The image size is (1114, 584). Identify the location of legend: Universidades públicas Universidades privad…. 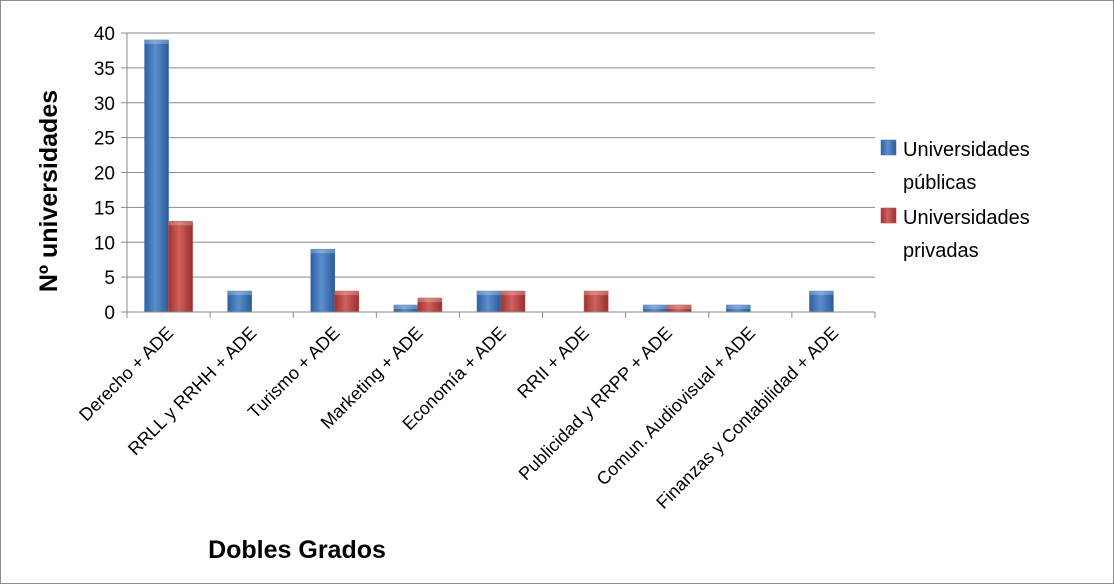
(955, 200).